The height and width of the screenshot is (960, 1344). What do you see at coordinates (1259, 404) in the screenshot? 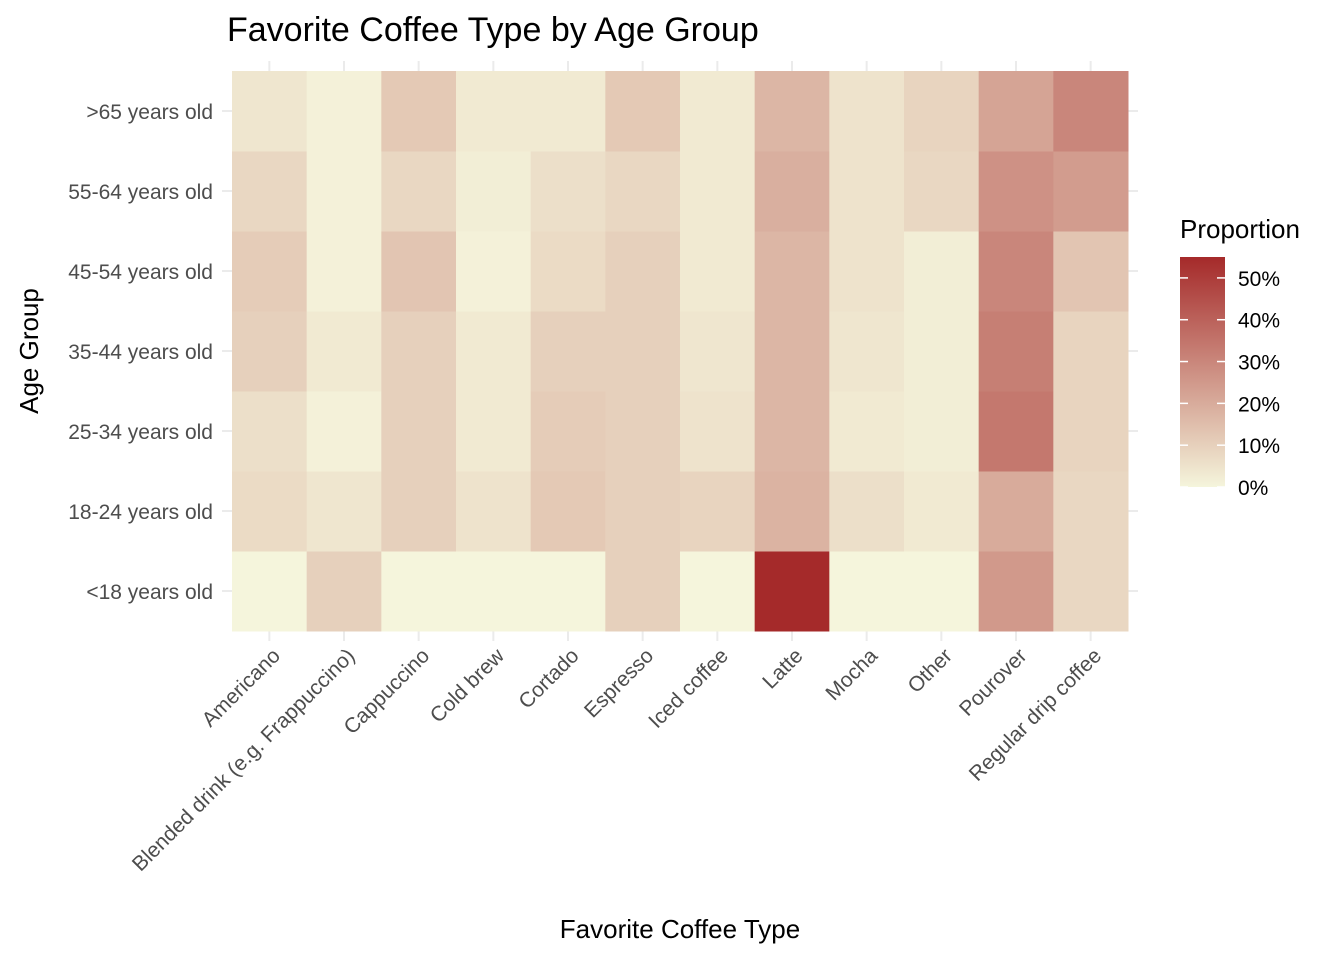
I see `legend-tick-label: 20%` at bounding box center [1259, 404].